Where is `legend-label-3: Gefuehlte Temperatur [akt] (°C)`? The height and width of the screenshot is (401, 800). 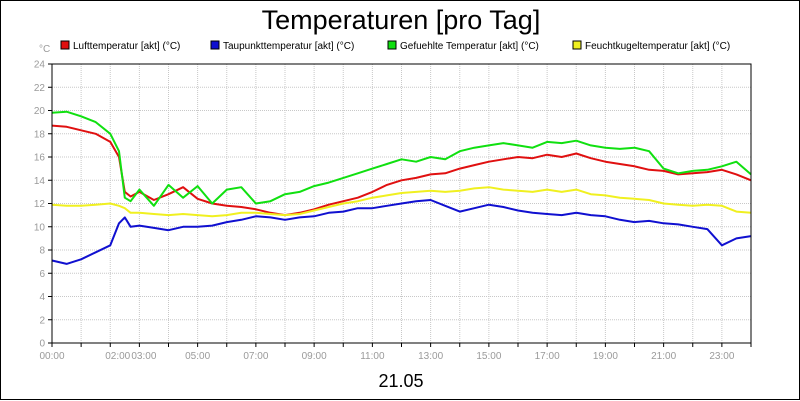
legend-label-3: Gefuehlte Temperatur [akt] (°C) is located at coordinates (469, 46).